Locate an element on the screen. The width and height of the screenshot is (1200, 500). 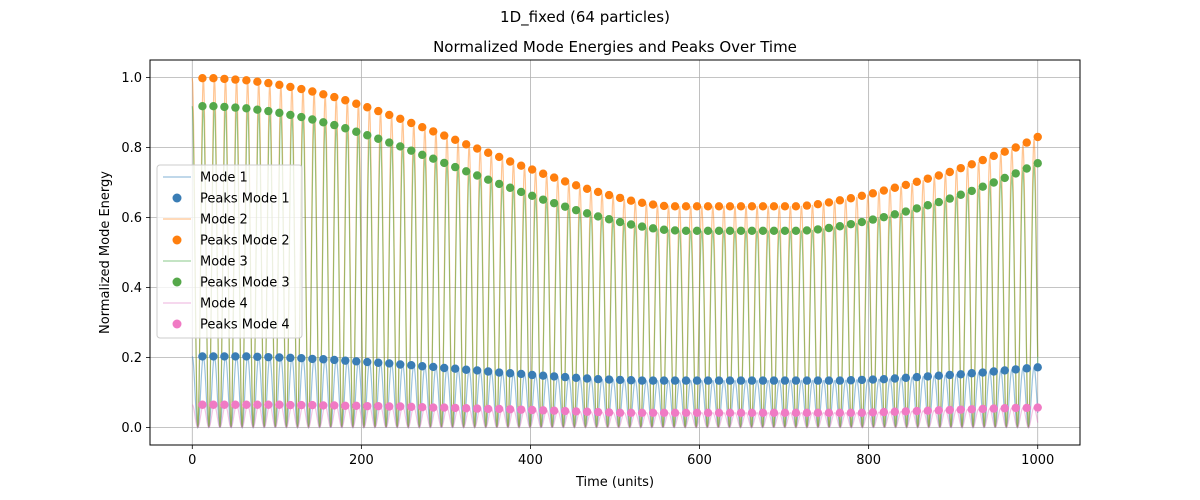
legend-label-peaks-mode-3: Peaks Mode 3 is located at coordinates (245, 283).